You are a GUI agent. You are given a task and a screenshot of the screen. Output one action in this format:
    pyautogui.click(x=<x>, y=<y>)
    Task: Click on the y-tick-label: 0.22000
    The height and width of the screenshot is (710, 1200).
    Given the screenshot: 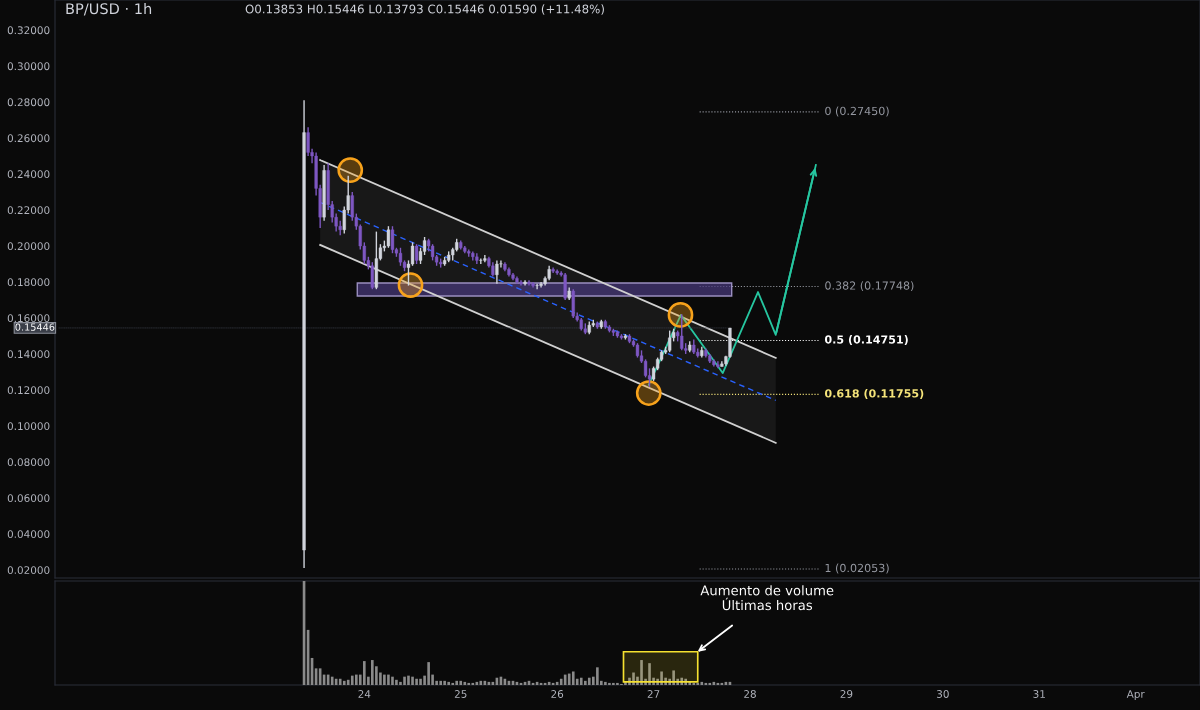 What is the action you would take?
    pyautogui.click(x=28, y=210)
    